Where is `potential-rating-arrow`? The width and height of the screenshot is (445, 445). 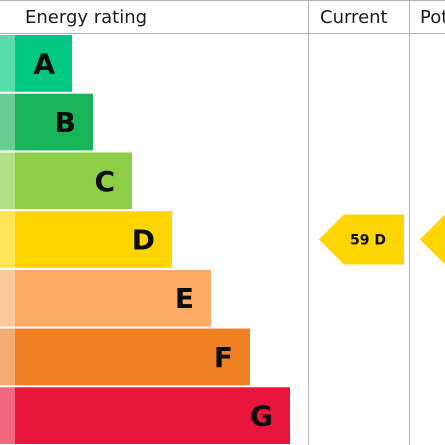
potential-rating-arrow is located at coordinates (432, 239).